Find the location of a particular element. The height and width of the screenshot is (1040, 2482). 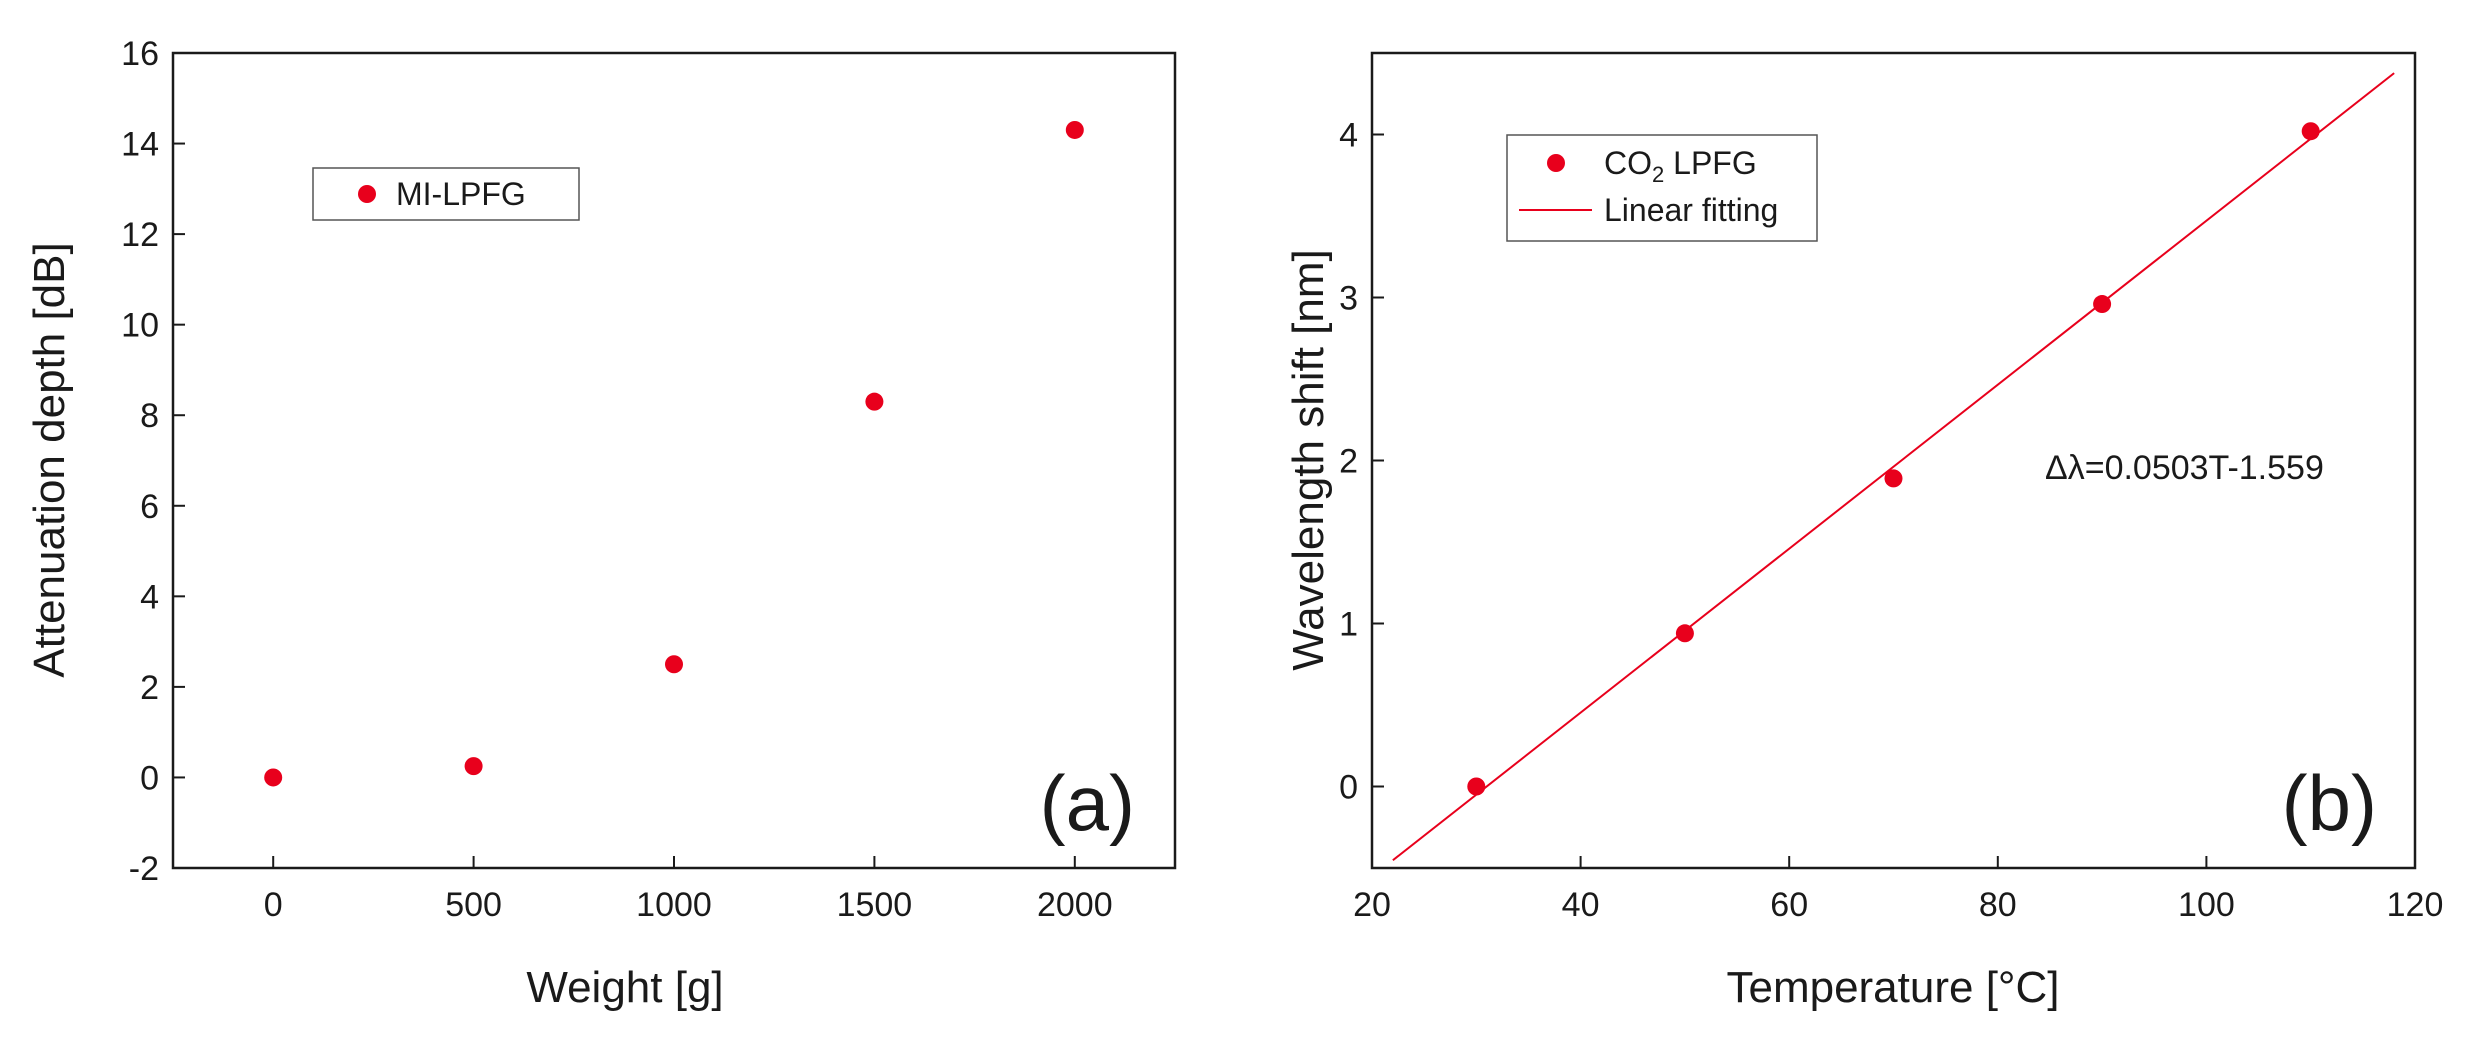

panel-a-x-ticks: 0 500 1000 1500 2000 is located at coordinates (688, 890).